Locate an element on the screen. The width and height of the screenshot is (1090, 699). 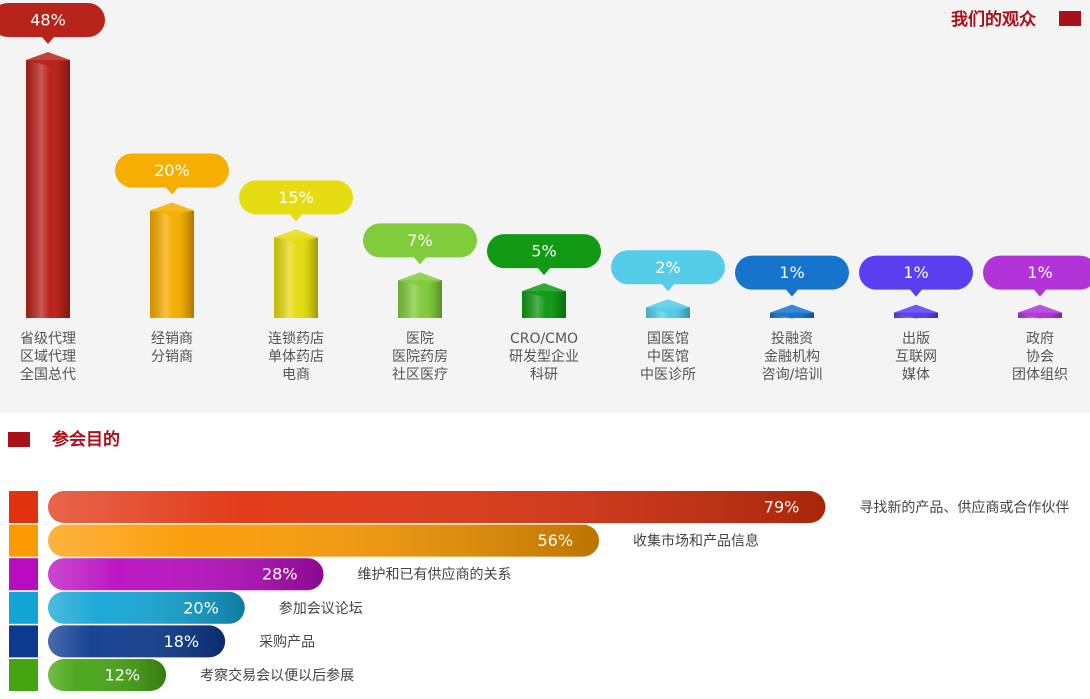
value-label: 5% is located at coordinates (543, 251).